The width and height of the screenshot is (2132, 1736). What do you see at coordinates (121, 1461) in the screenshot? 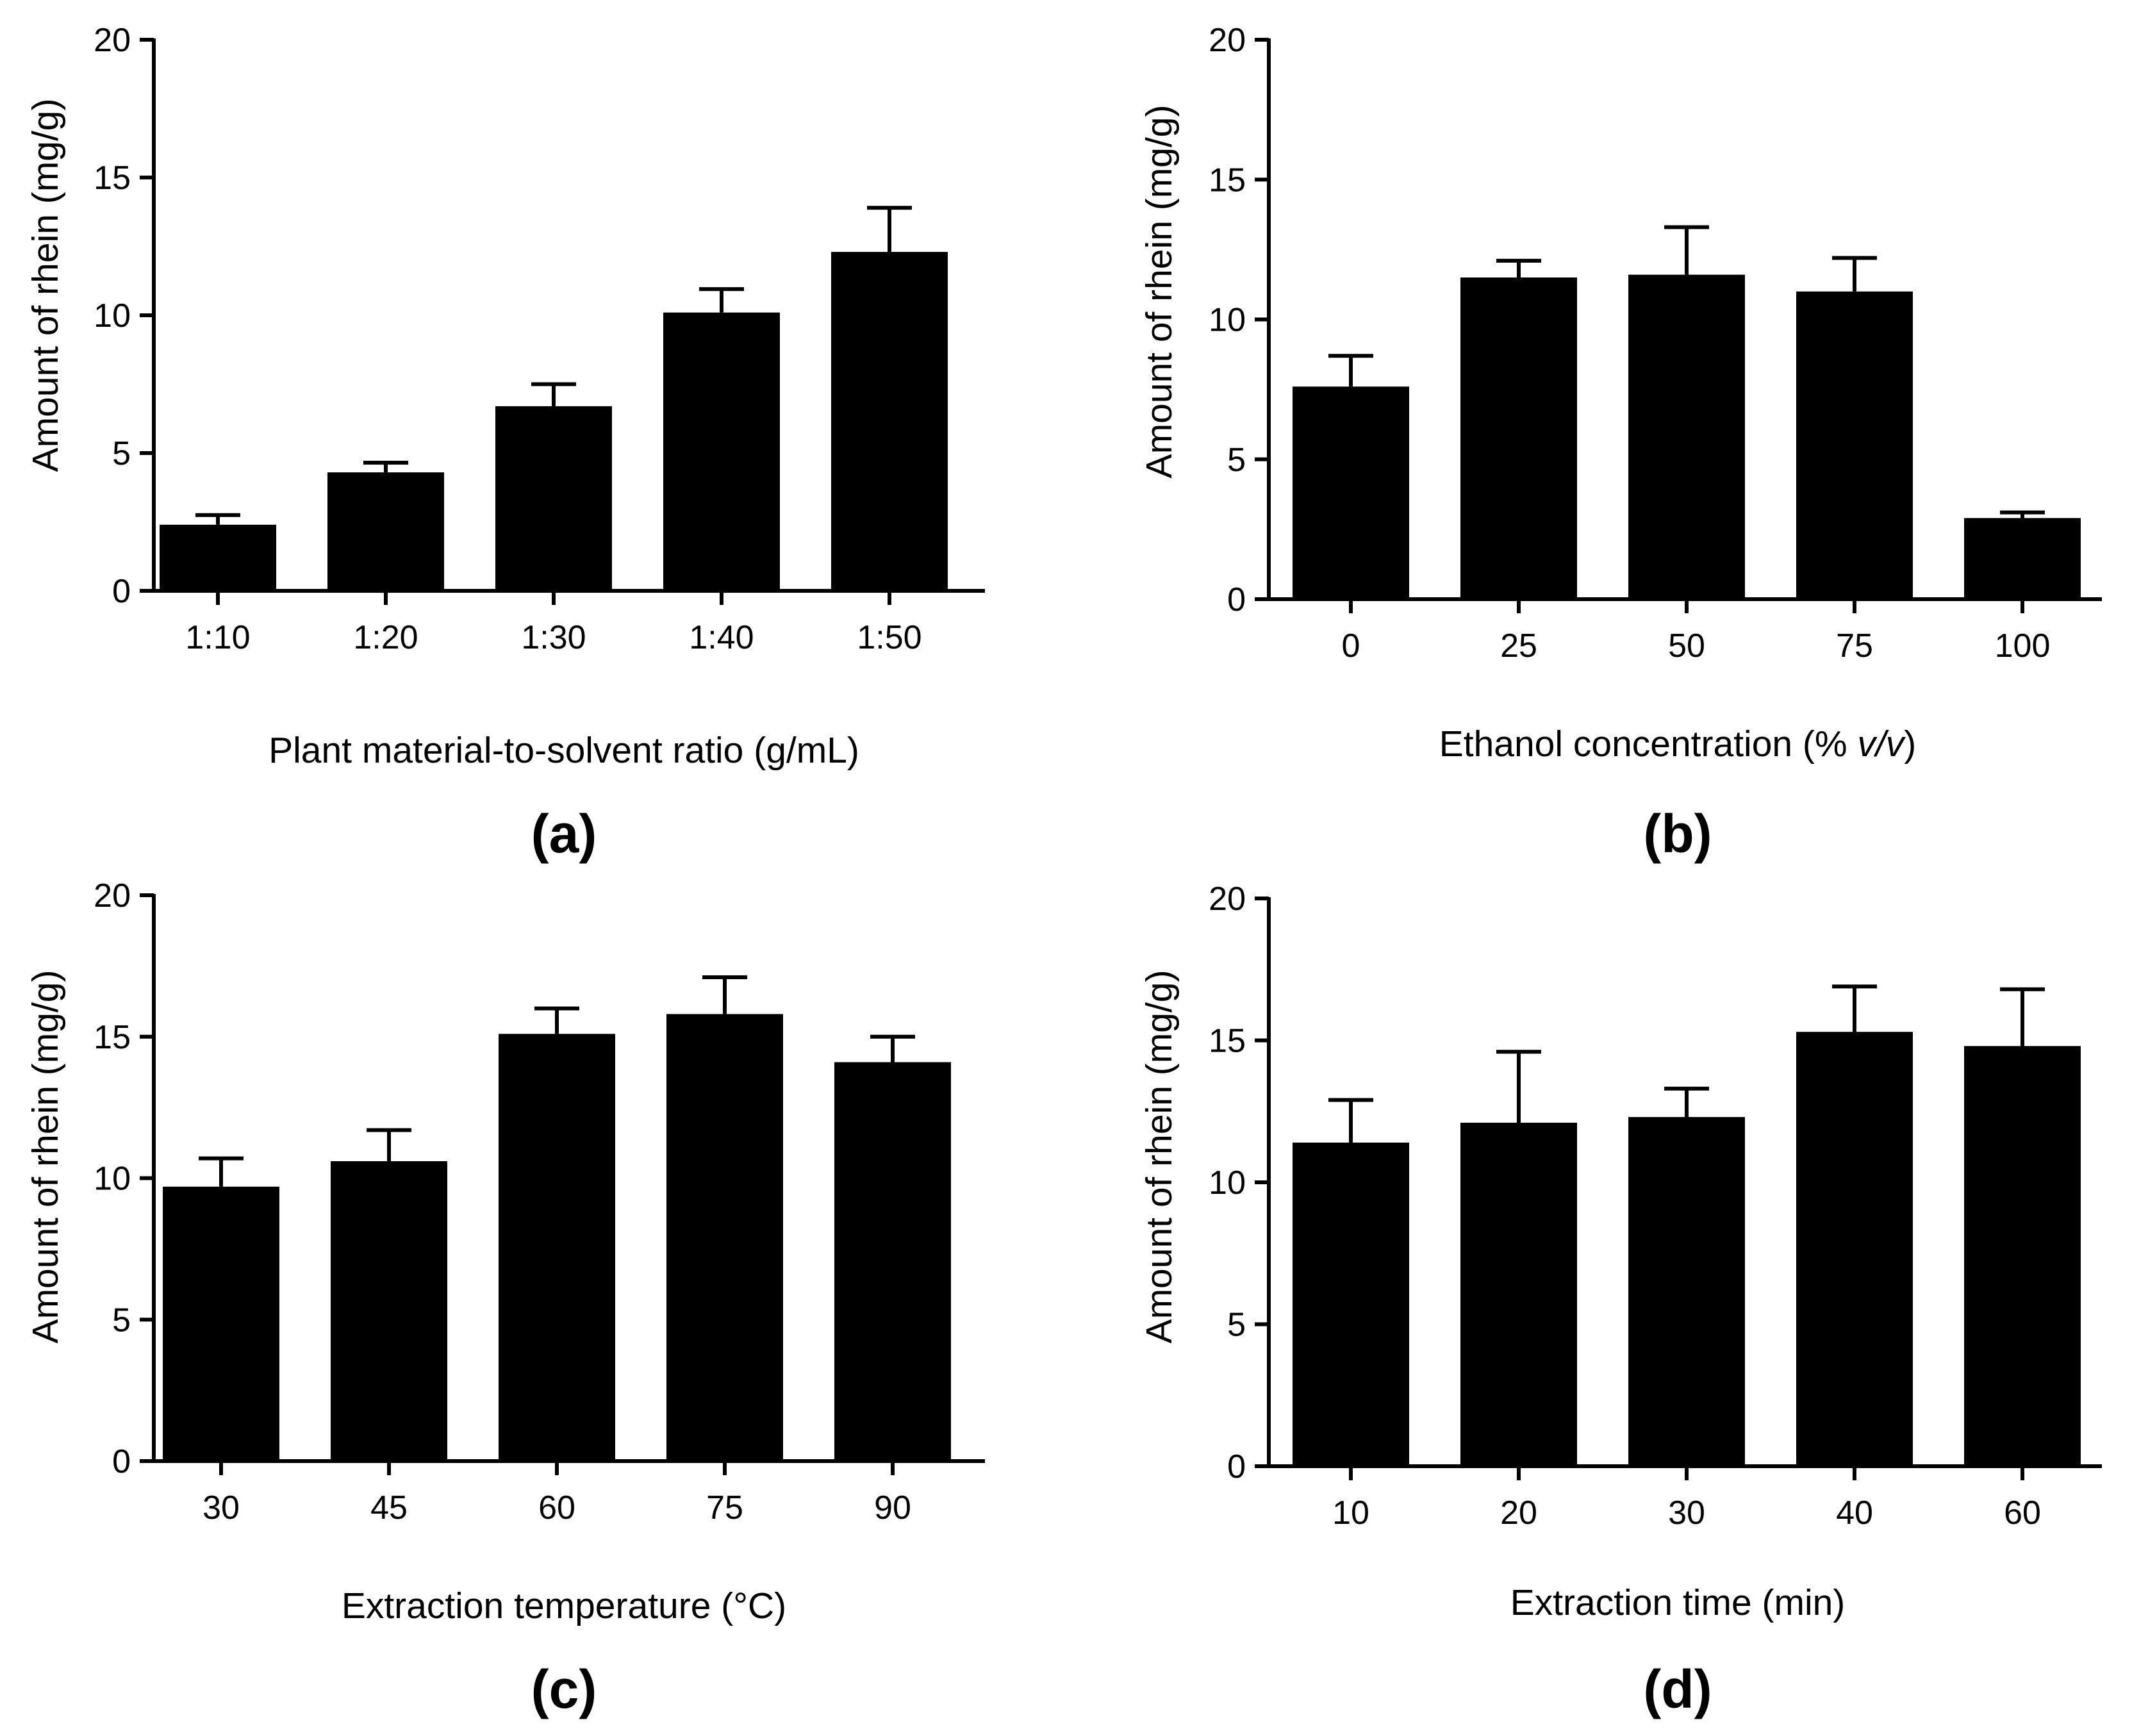
I see `panel-c-y-tick-label: 0` at bounding box center [121, 1461].